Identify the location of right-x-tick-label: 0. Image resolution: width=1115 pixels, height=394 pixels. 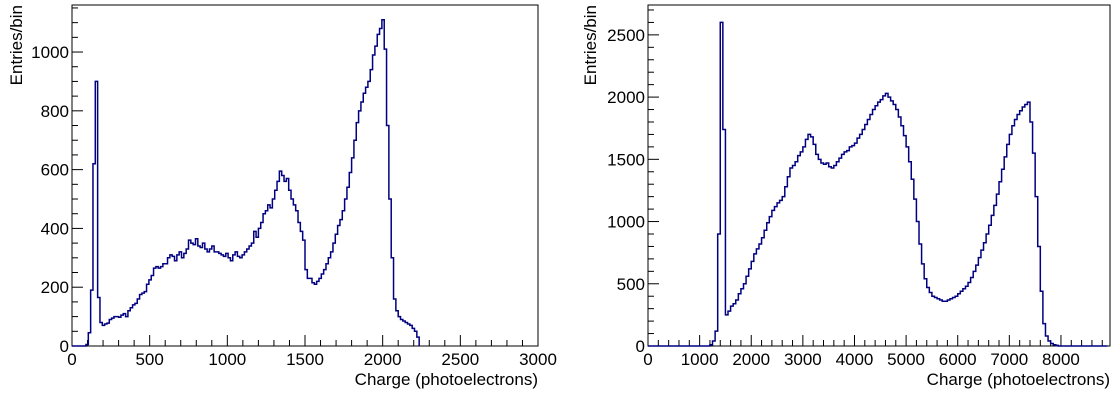
(647, 359).